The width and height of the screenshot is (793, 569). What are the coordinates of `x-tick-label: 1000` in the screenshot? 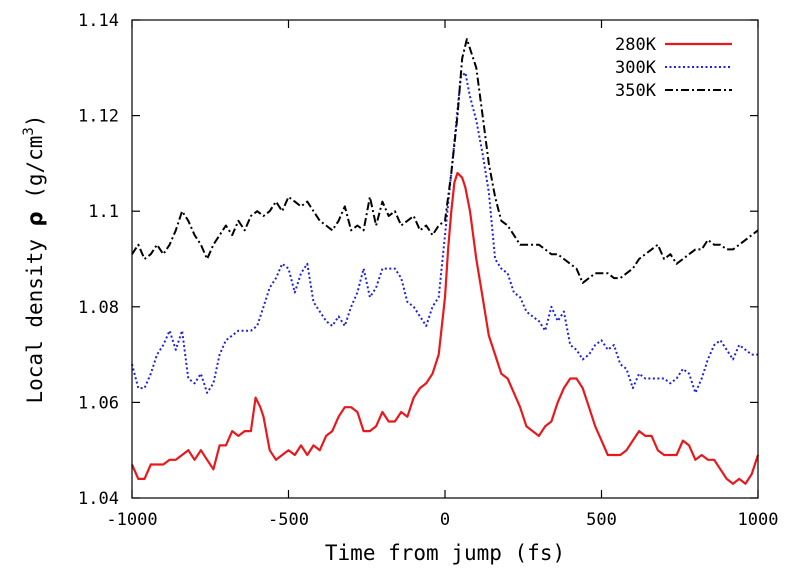 It's located at (758, 520).